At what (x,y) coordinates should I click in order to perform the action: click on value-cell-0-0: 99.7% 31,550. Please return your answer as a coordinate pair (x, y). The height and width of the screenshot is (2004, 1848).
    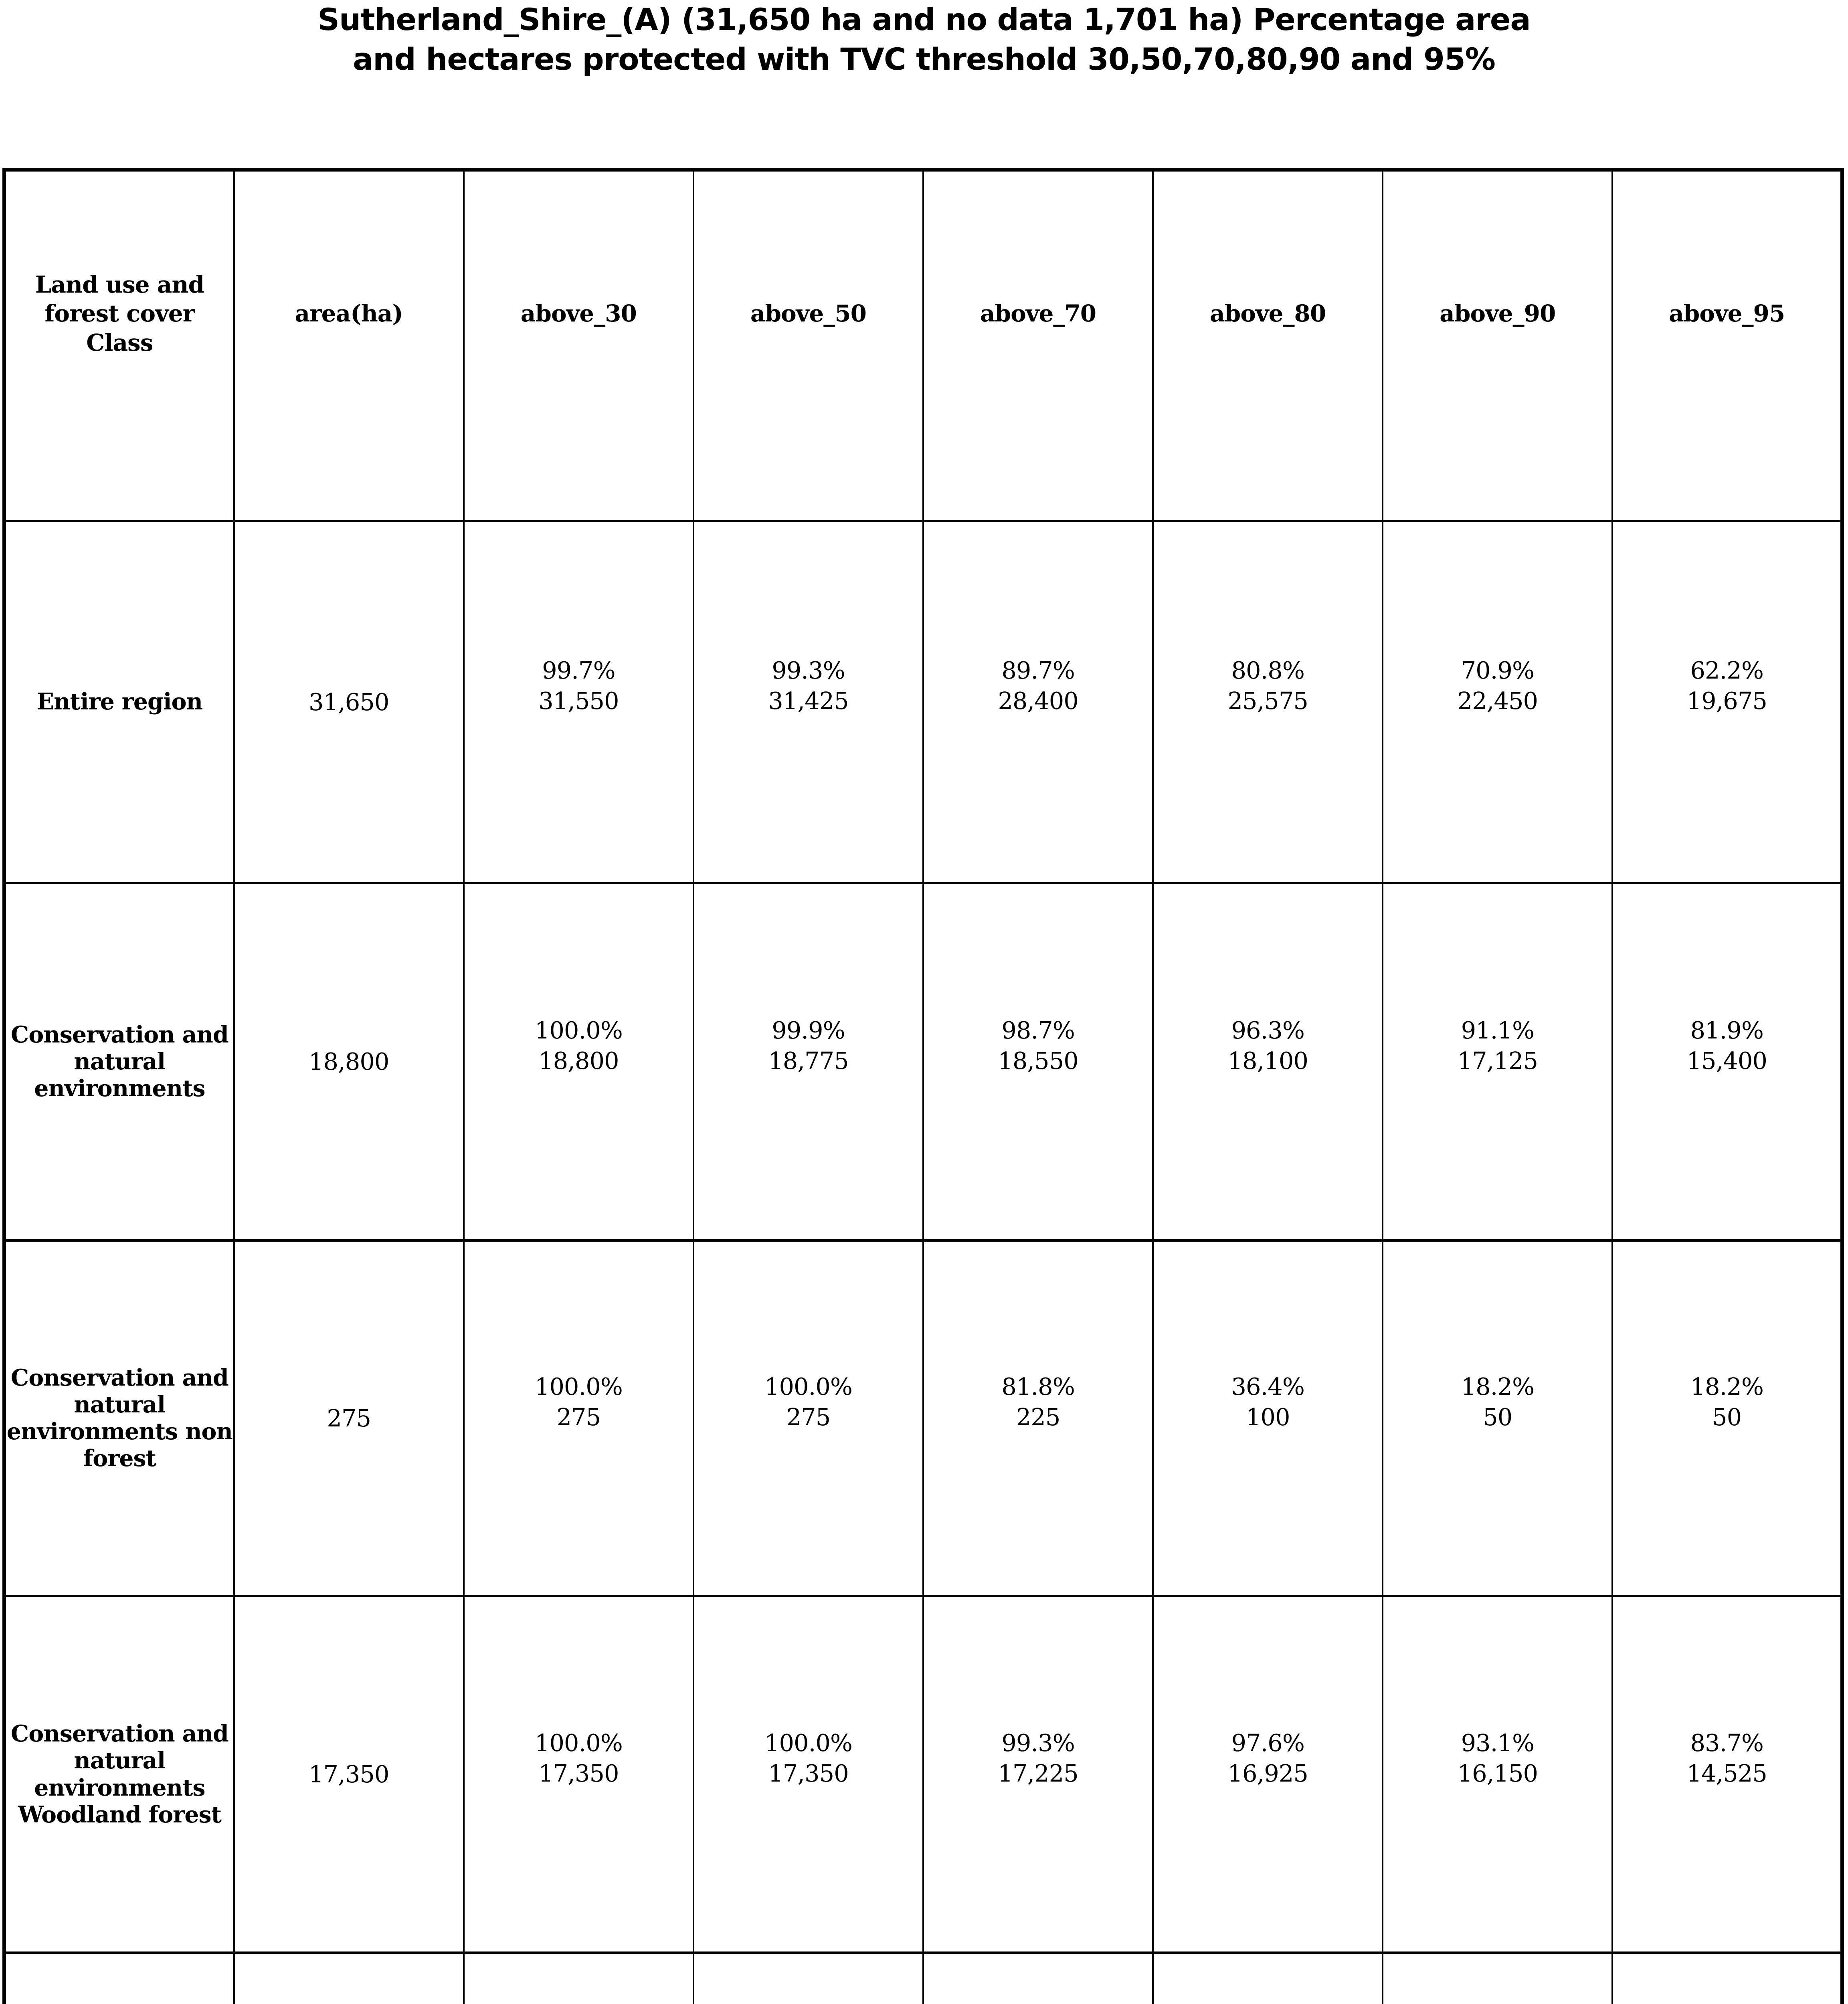
    Looking at the image, I should click on (578, 701).